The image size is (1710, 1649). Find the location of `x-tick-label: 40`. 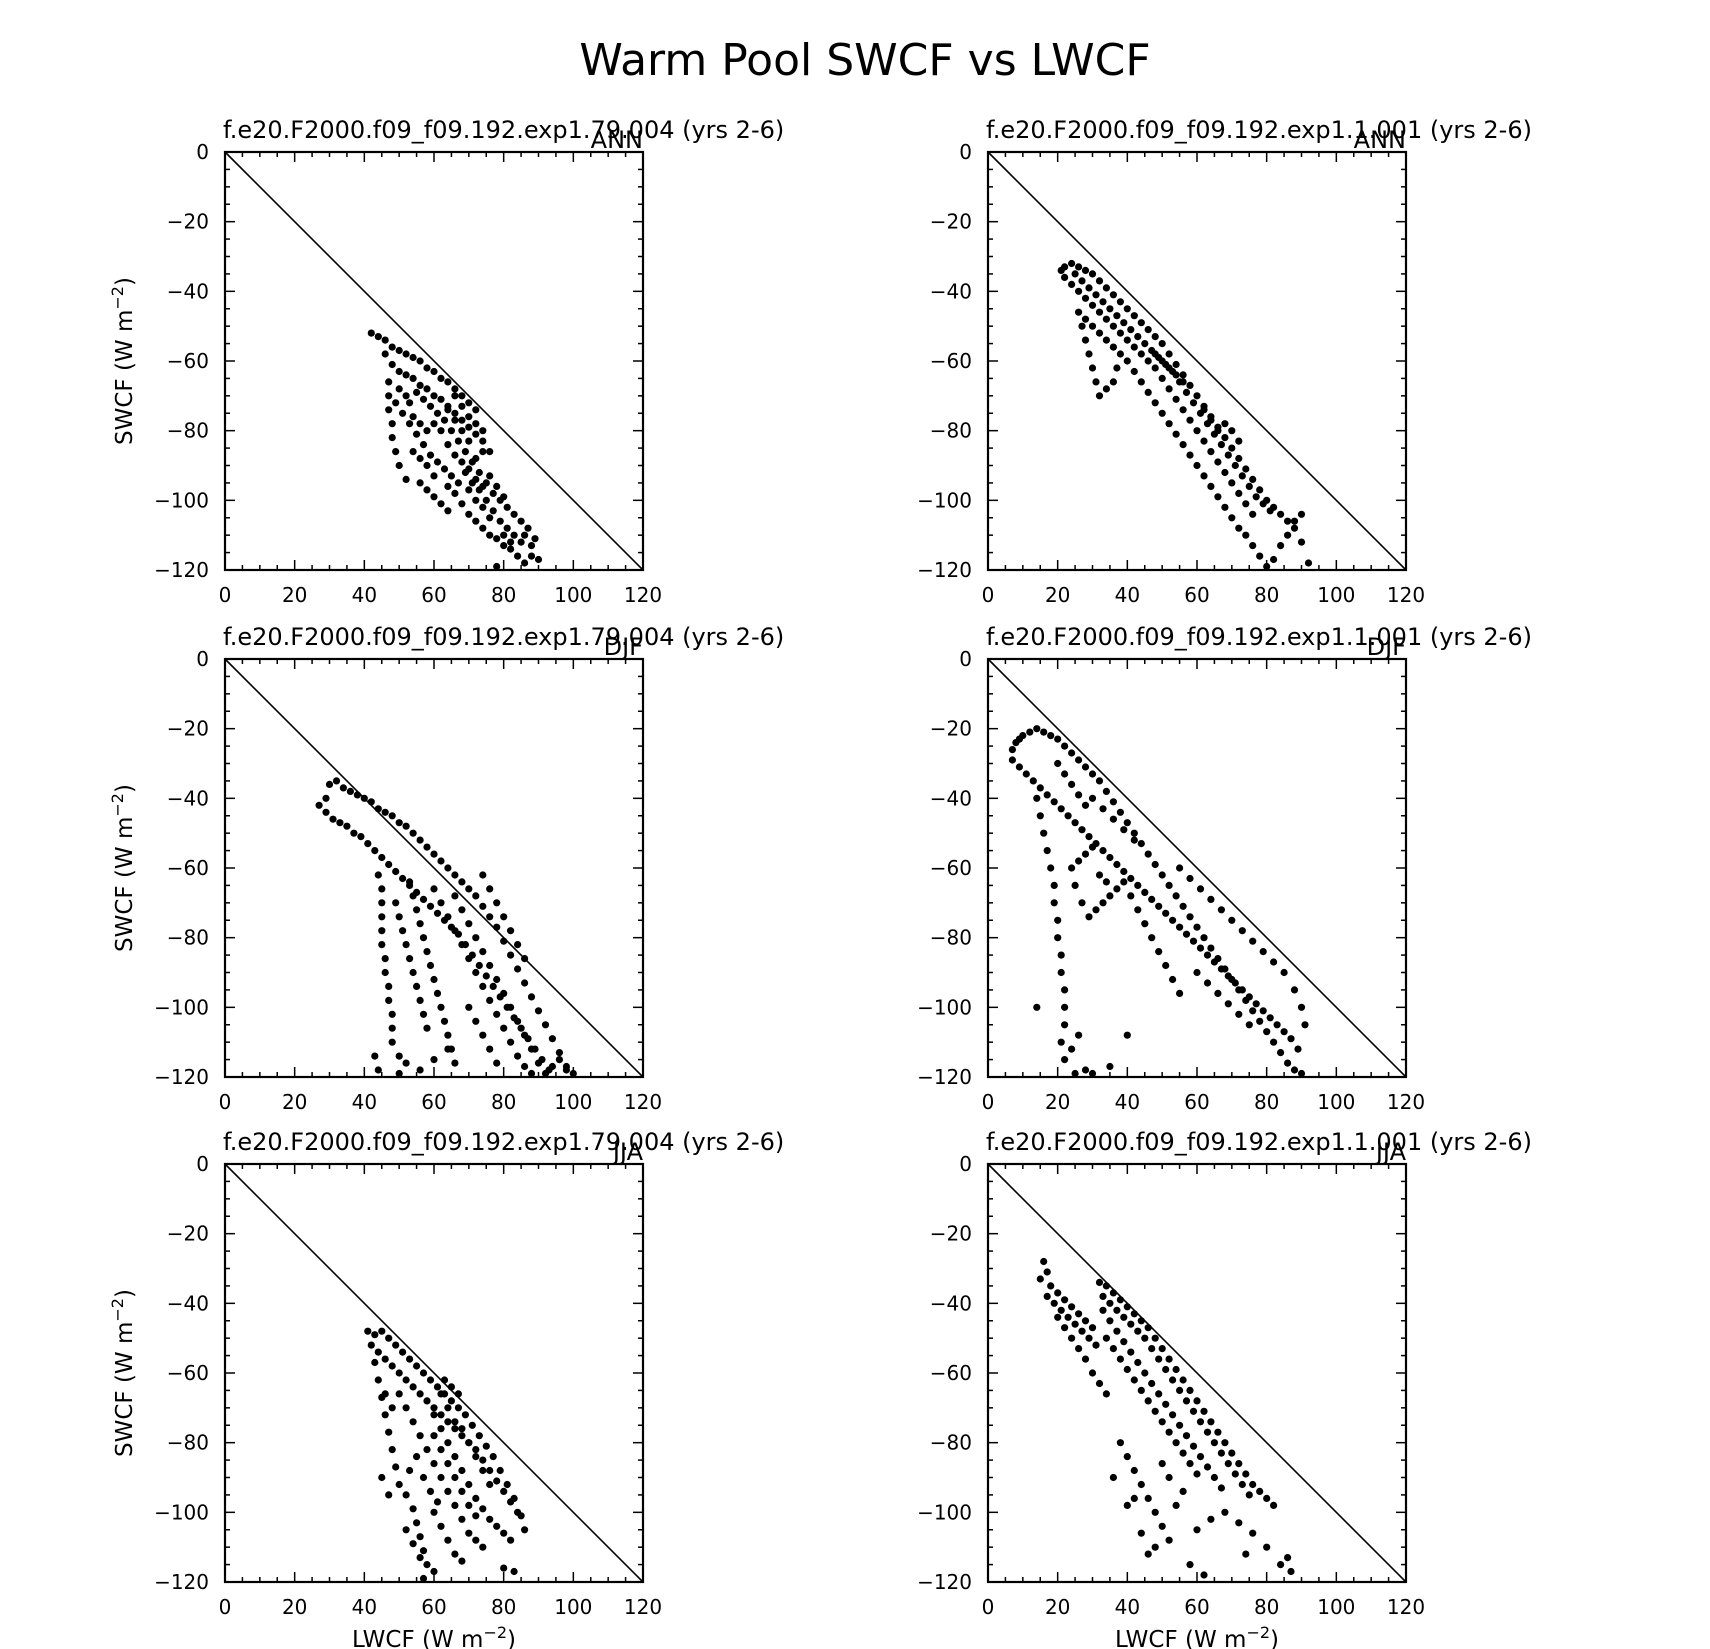

x-tick-label: 40 is located at coordinates (364, 1607).